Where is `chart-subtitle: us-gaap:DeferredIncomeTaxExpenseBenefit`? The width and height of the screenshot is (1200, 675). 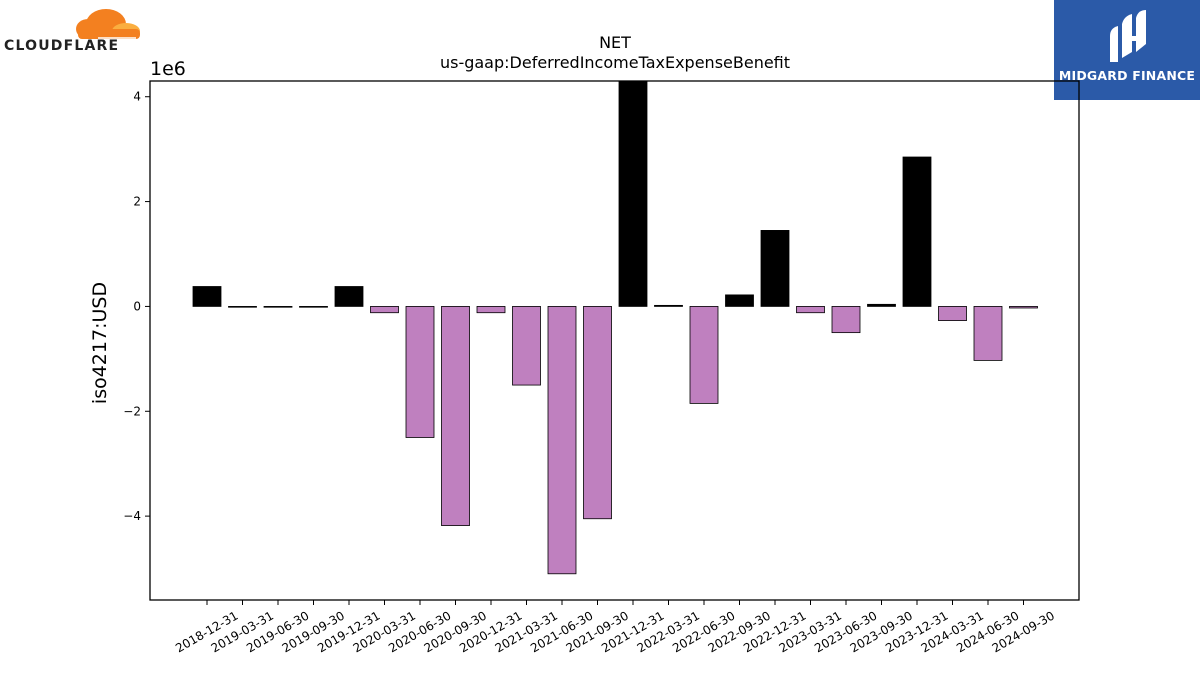 chart-subtitle: us-gaap:DeferredIncomeTaxExpenseBenefit is located at coordinates (615, 62).